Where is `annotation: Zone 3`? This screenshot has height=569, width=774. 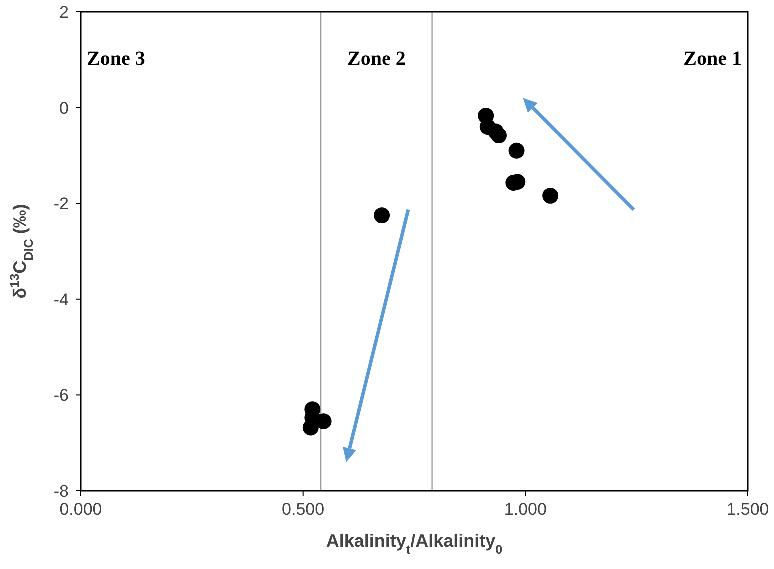
annotation: Zone 3 is located at coordinates (116, 59).